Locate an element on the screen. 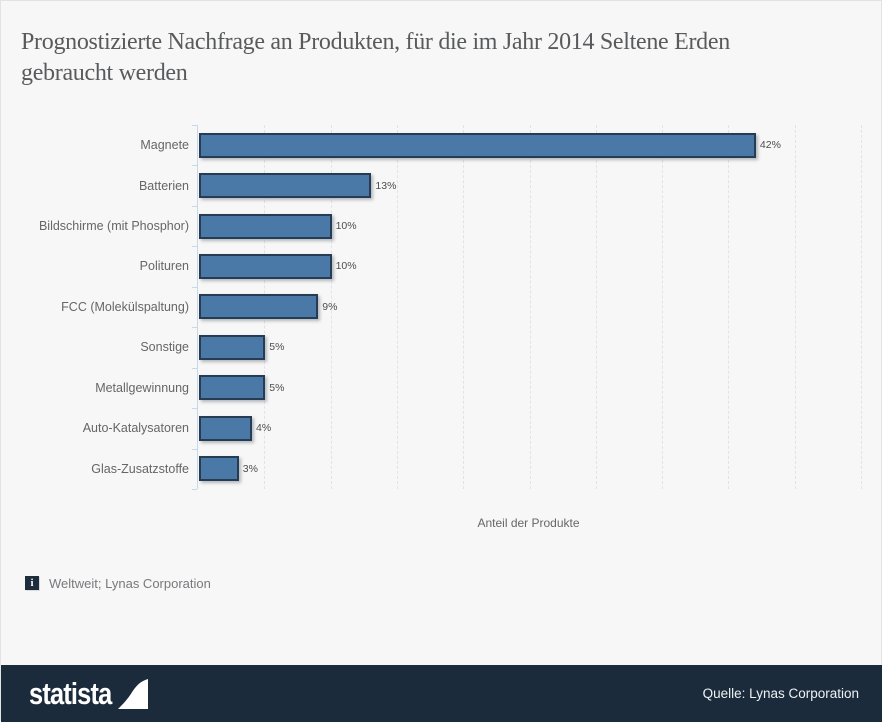 This screenshot has height=722, width=882. bar-row: 3% is located at coordinates (529, 469).